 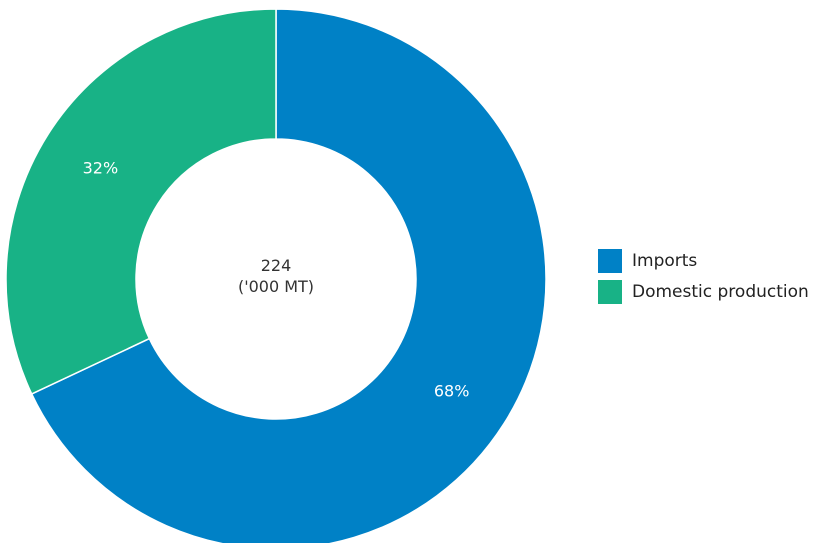 What do you see at coordinates (276, 286) in the screenshot?
I see `center-total-unit: ('000 MT)` at bounding box center [276, 286].